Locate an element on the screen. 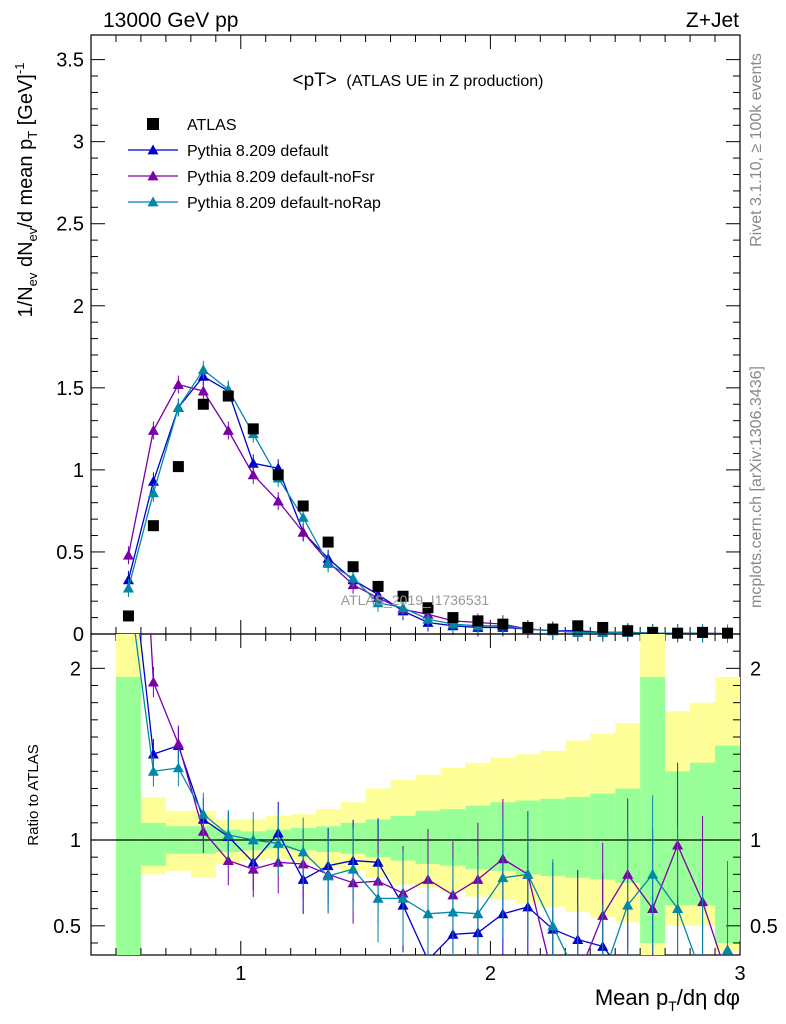 The image size is (786, 1024). title-sub: (ATLAS UE in Z production) is located at coordinates (444, 81).